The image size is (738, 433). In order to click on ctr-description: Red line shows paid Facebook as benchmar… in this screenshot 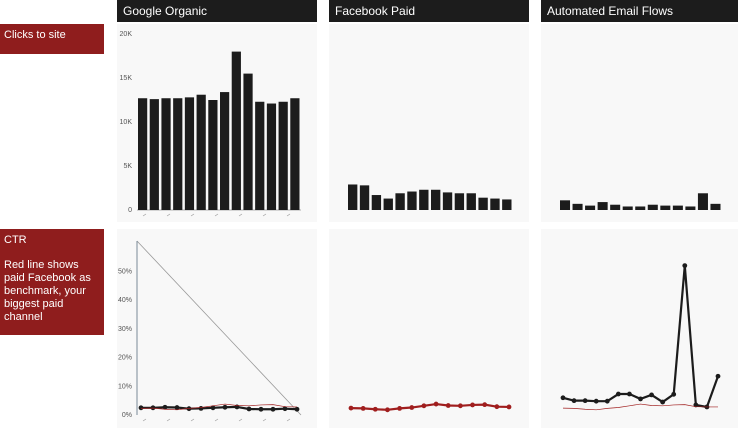, I will do `click(47, 291)`.